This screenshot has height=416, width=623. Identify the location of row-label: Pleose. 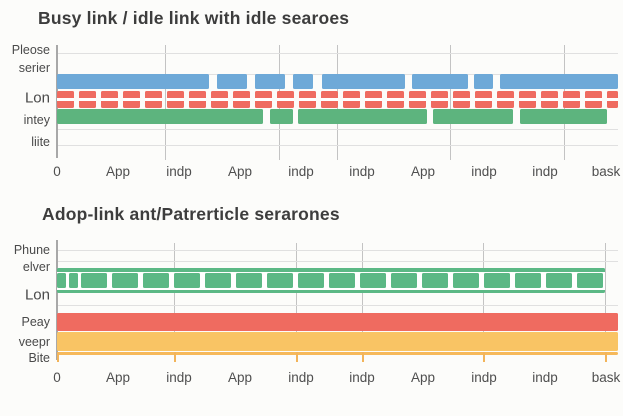
(30, 50).